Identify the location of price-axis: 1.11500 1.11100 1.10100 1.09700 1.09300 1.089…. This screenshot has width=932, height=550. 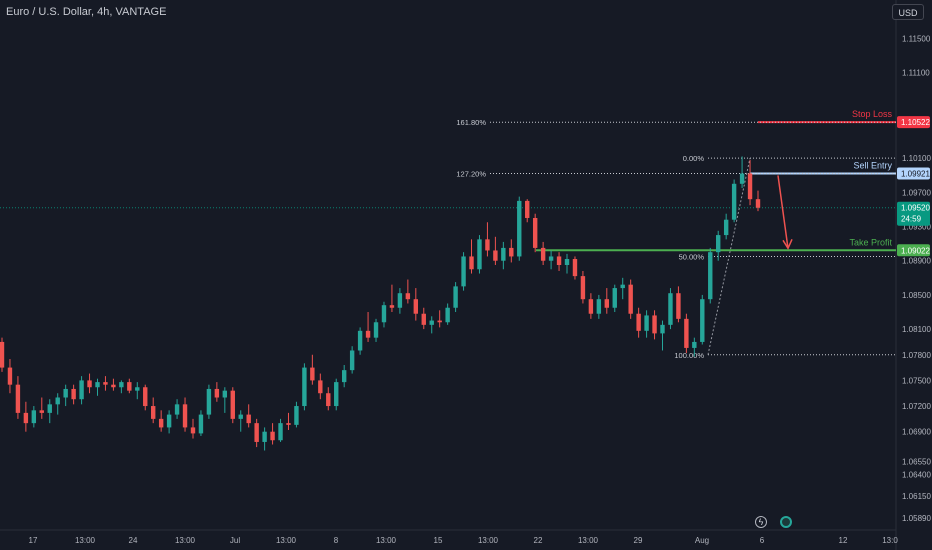
(914, 278).